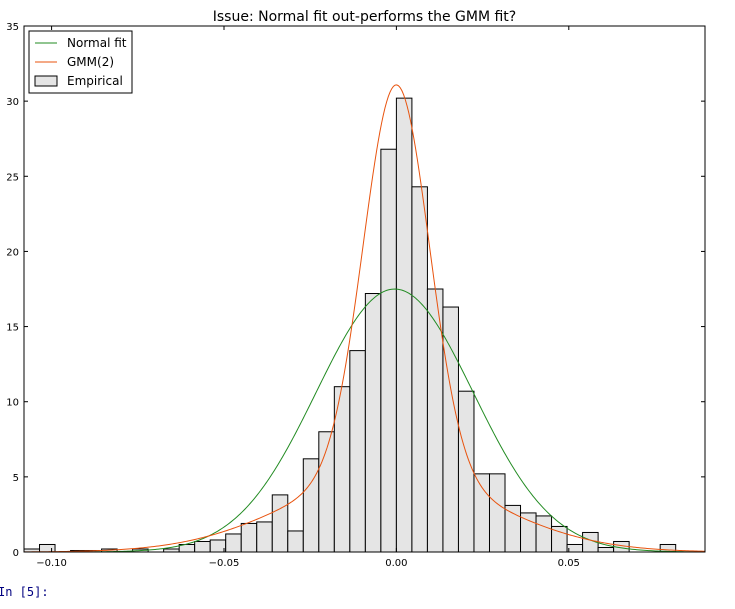 The width and height of the screenshot is (735, 609). What do you see at coordinates (12, 27) in the screenshot?
I see `y-tick-label: 35` at bounding box center [12, 27].